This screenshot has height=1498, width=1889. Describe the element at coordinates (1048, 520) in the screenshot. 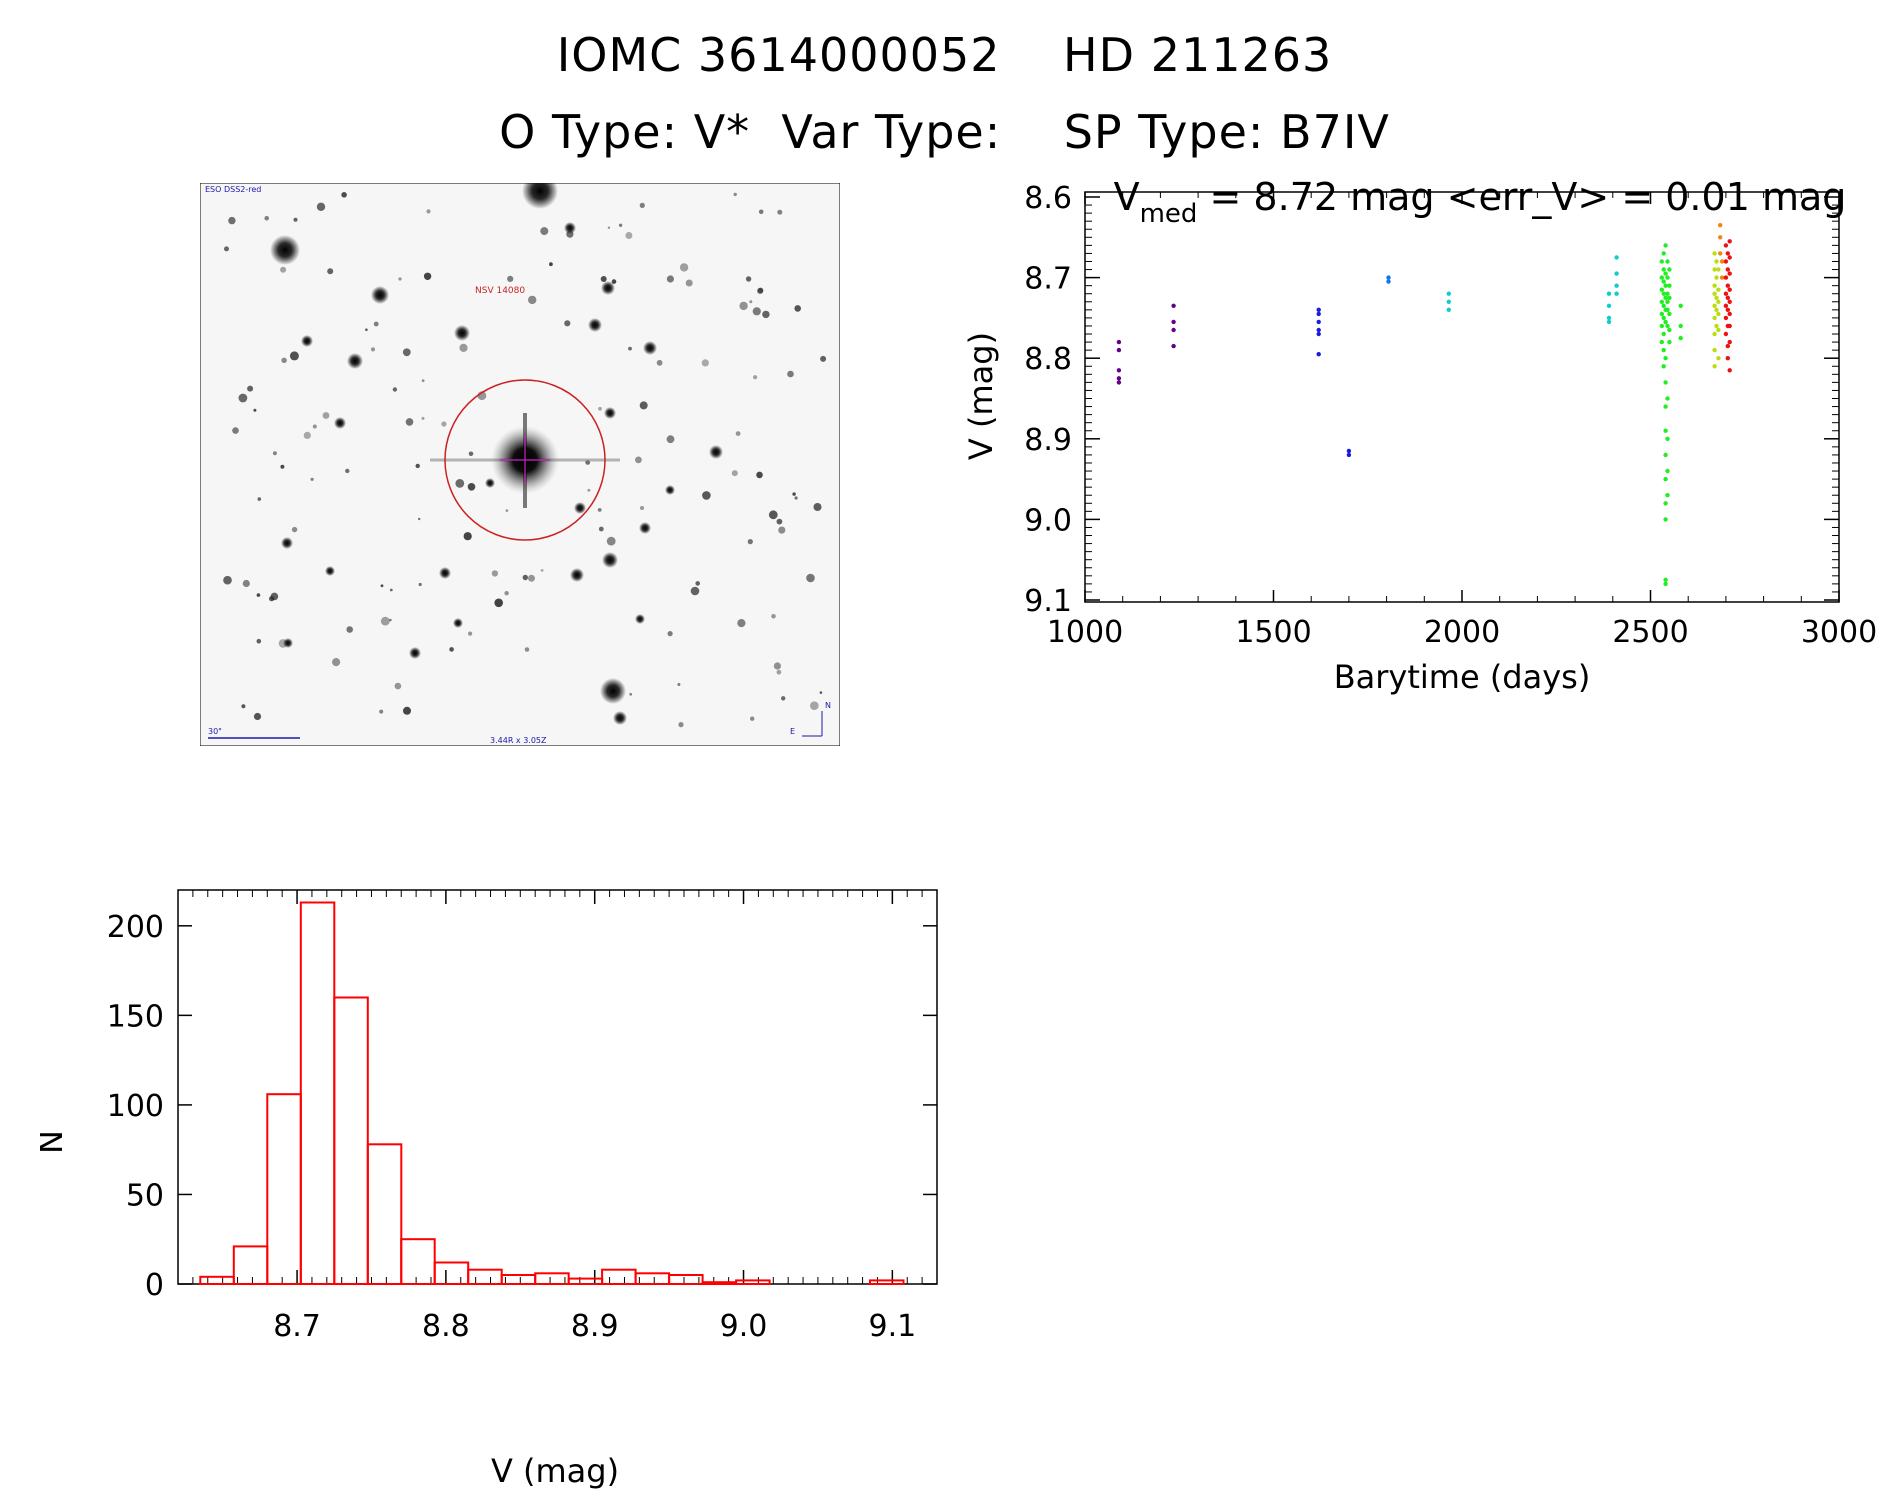

I see `y-tick-label: 9.0` at that location.